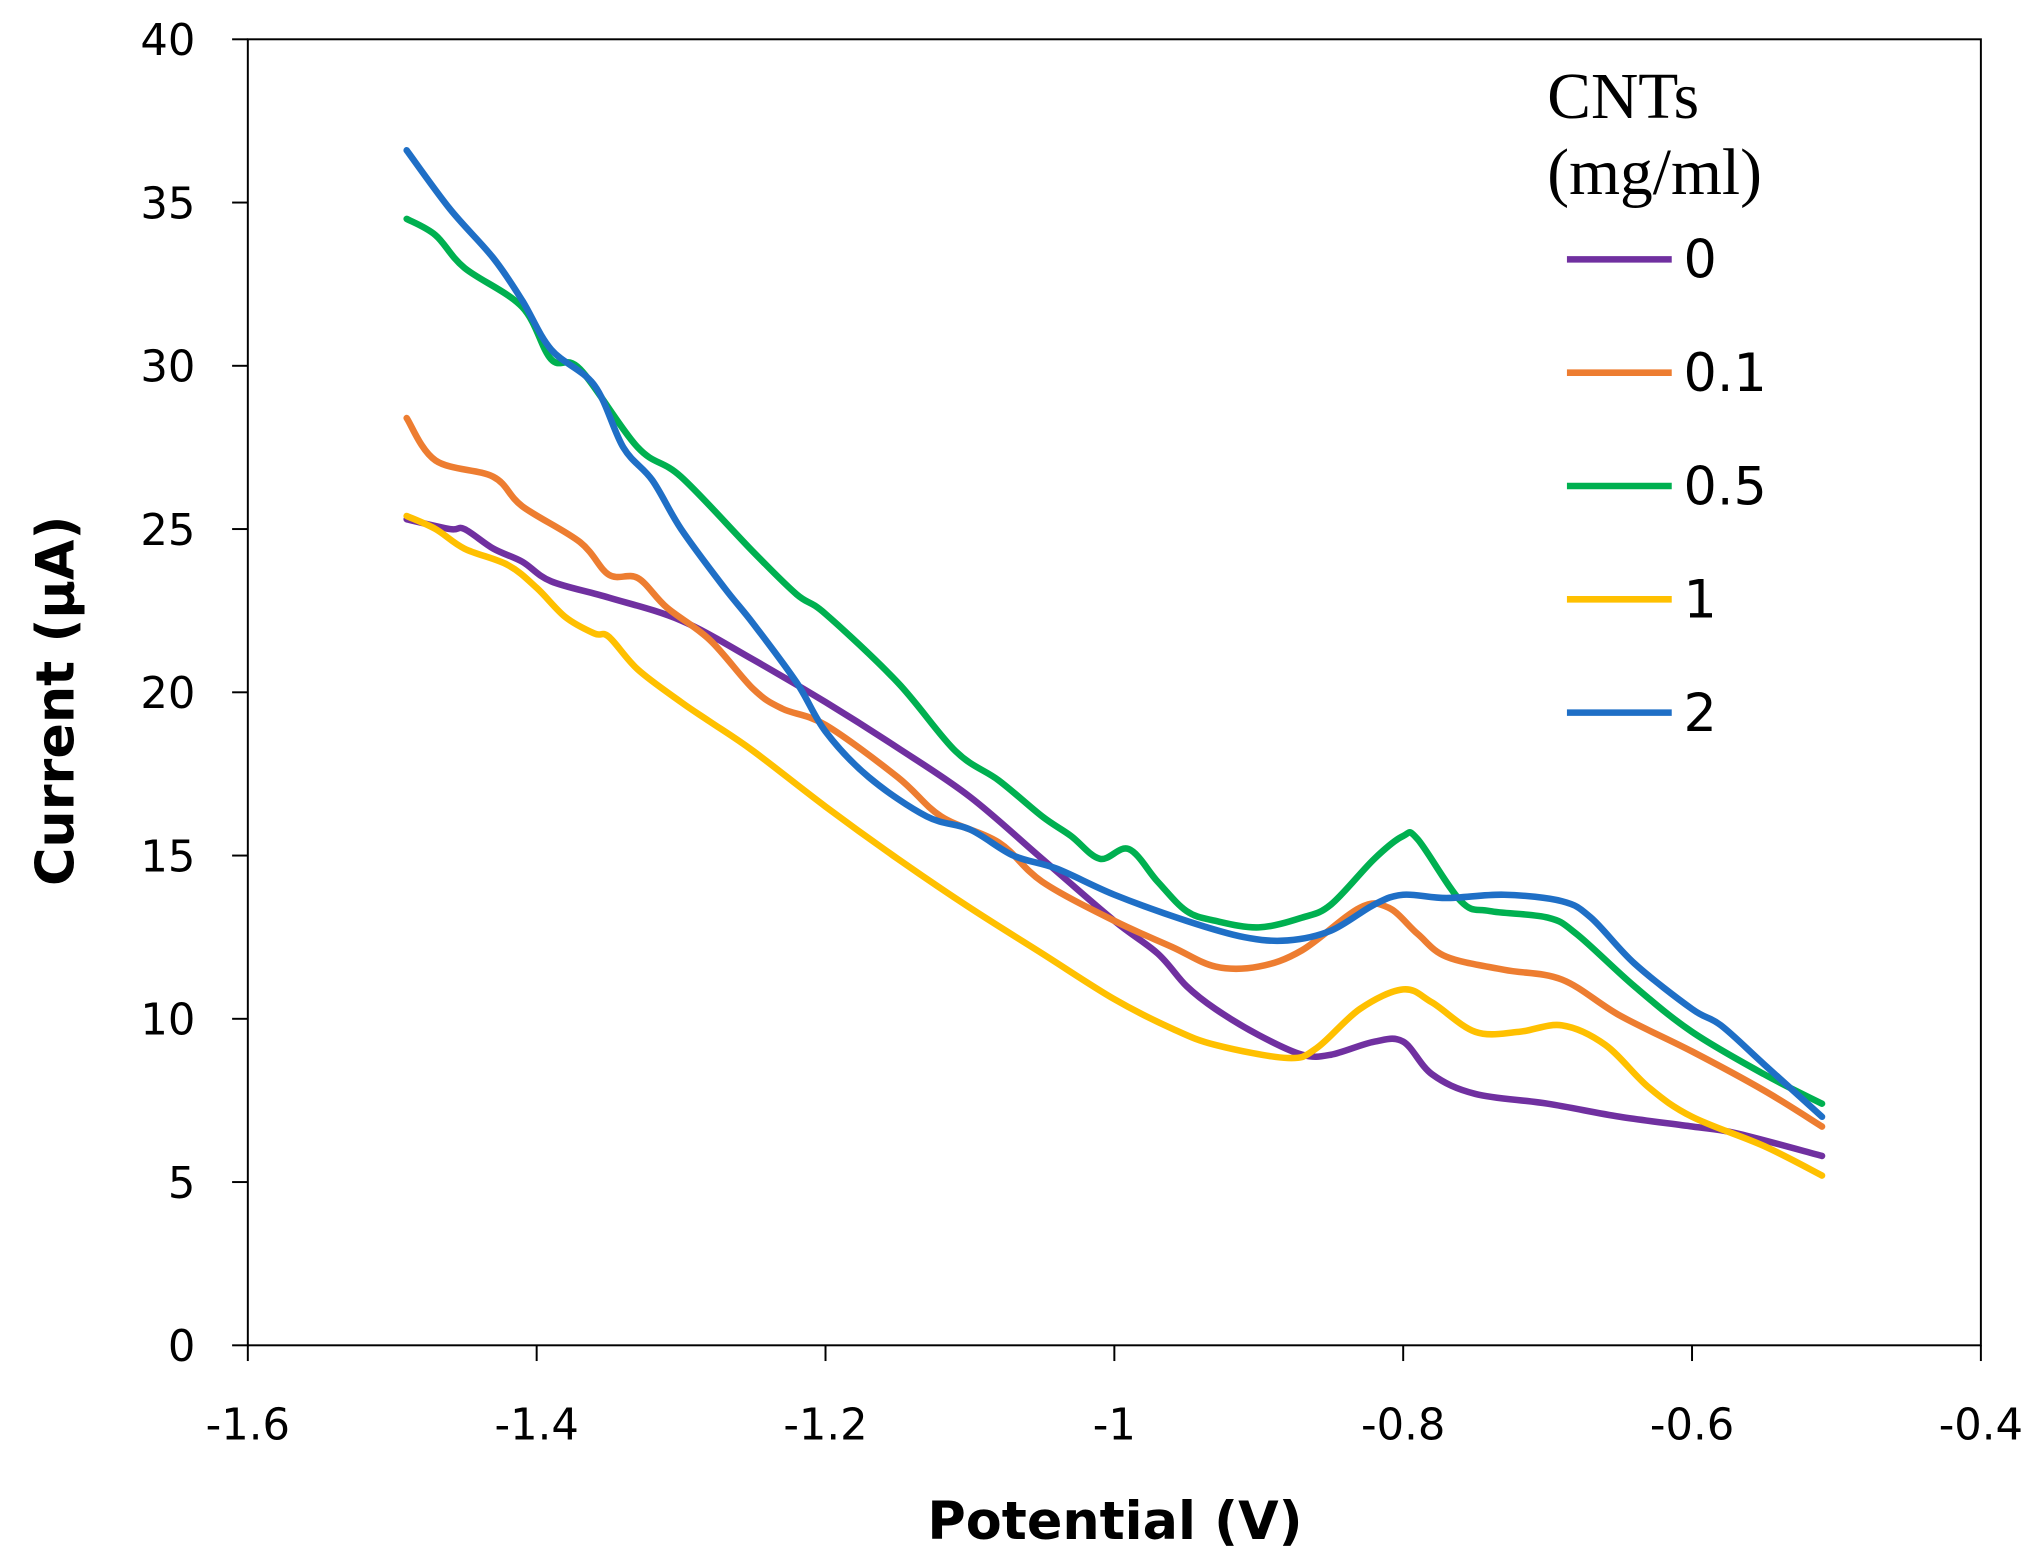 The height and width of the screenshot is (1568, 2044). I want to click on legend-label: 0, so click(1700, 260).